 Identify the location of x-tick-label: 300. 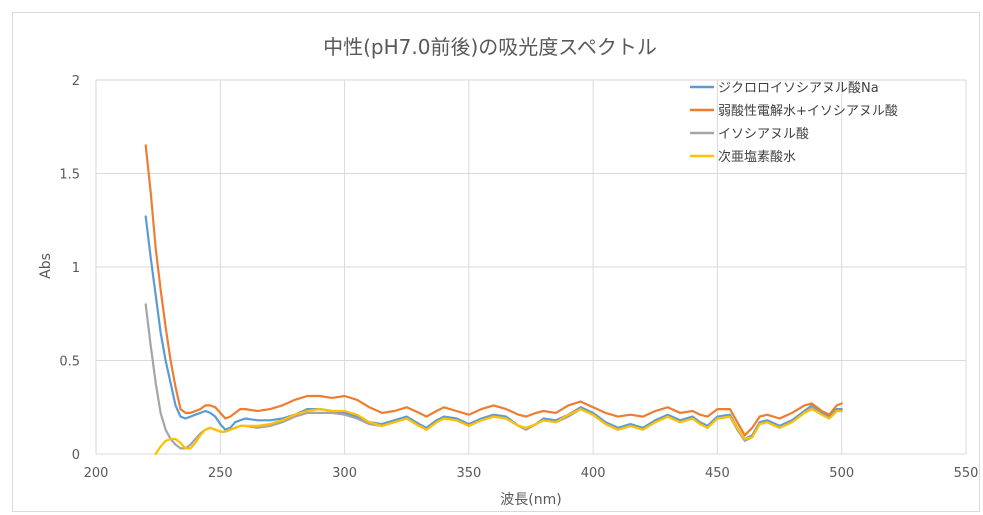
(344, 473).